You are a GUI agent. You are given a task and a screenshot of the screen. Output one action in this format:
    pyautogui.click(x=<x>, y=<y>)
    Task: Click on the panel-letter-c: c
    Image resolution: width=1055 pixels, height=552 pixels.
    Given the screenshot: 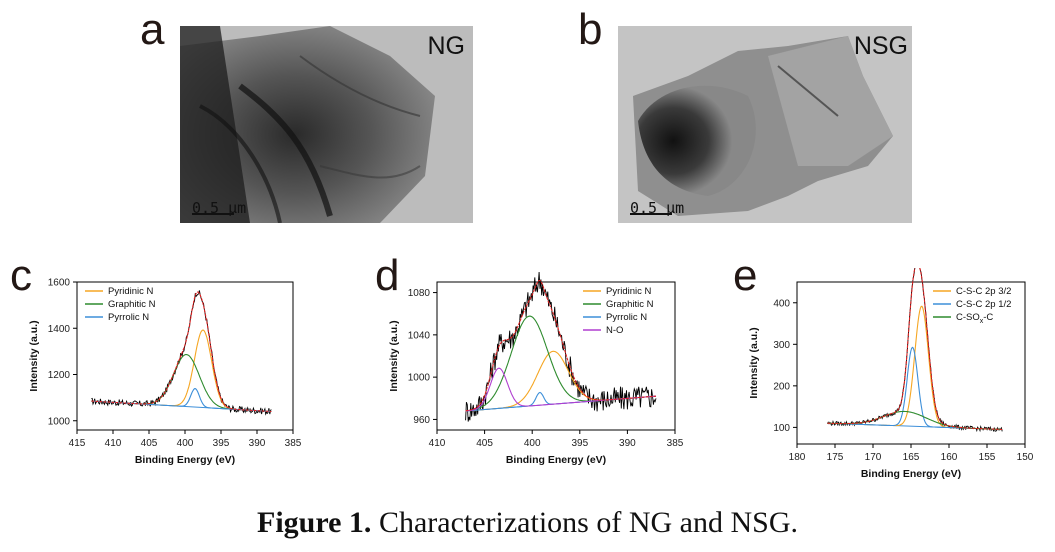 What is the action you would take?
    pyautogui.click(x=21, y=275)
    